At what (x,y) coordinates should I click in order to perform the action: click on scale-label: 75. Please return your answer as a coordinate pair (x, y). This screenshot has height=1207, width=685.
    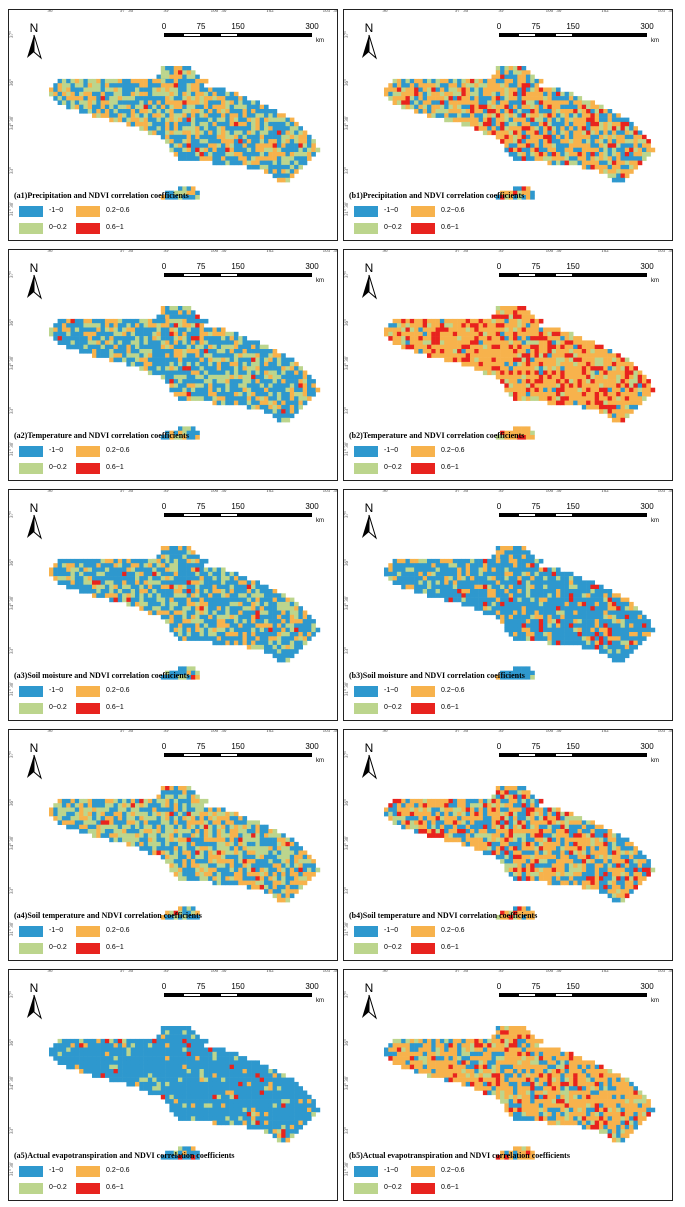
    Looking at the image, I should click on (536, 506).